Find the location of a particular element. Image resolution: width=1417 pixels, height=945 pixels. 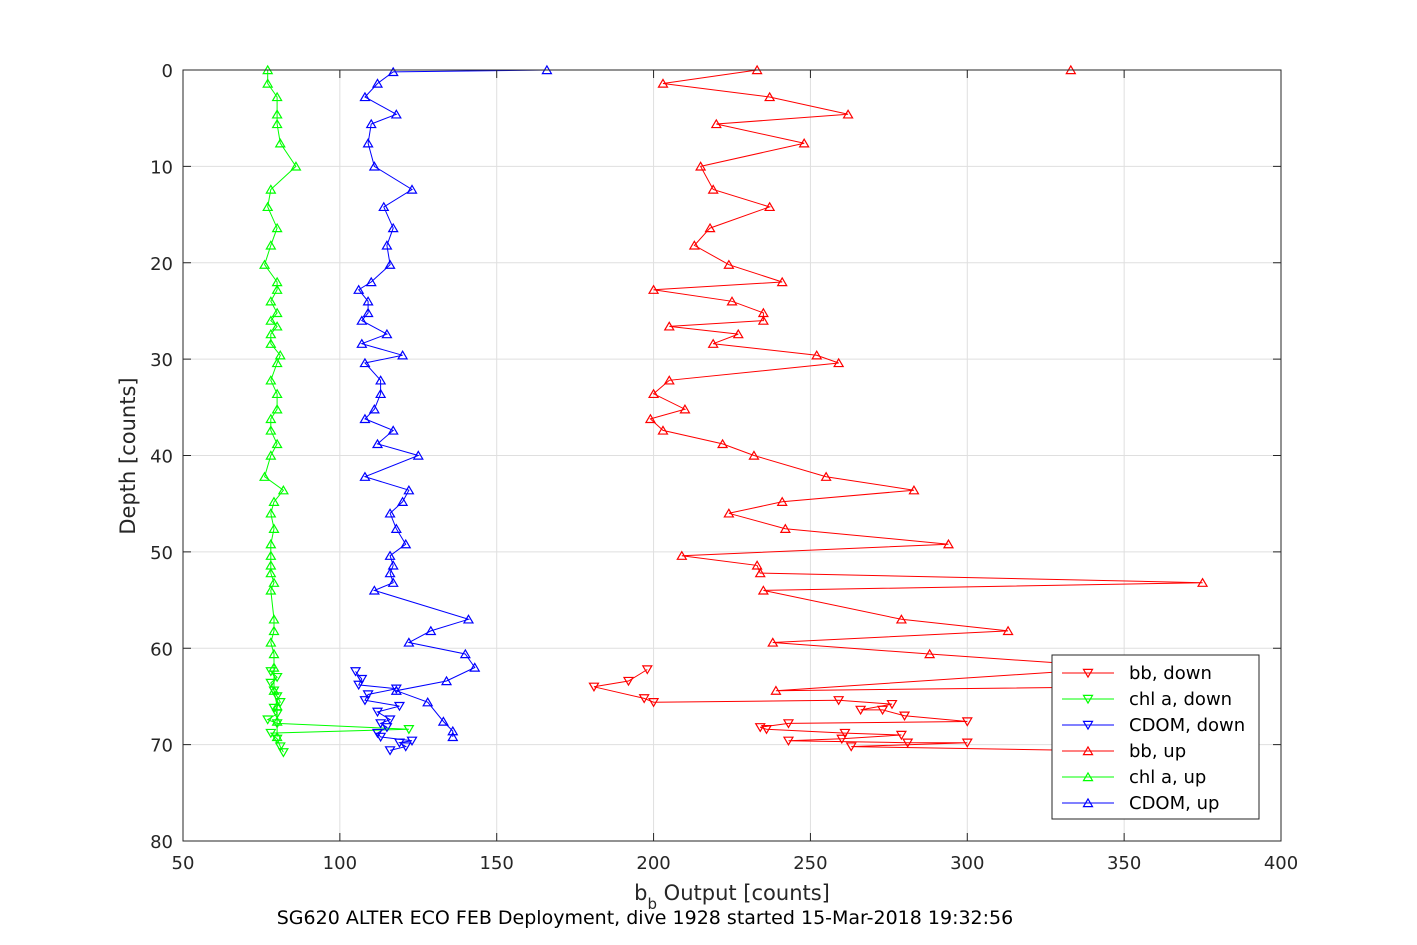

legend-label: chl a, down is located at coordinates (1180, 699).